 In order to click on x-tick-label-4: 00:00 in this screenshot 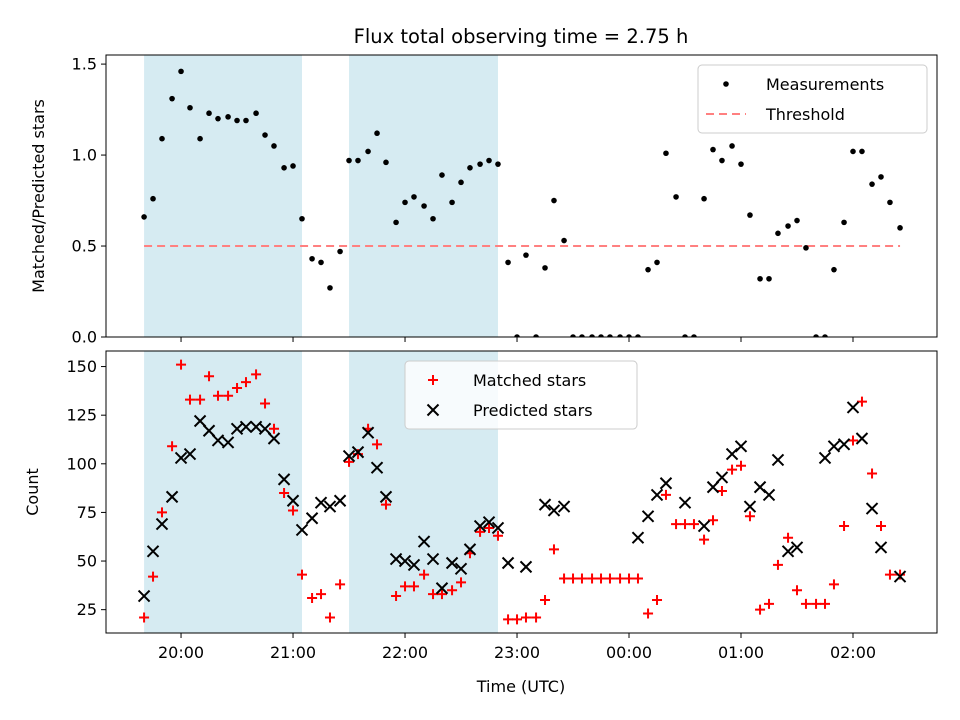, I will do `click(629, 652)`.